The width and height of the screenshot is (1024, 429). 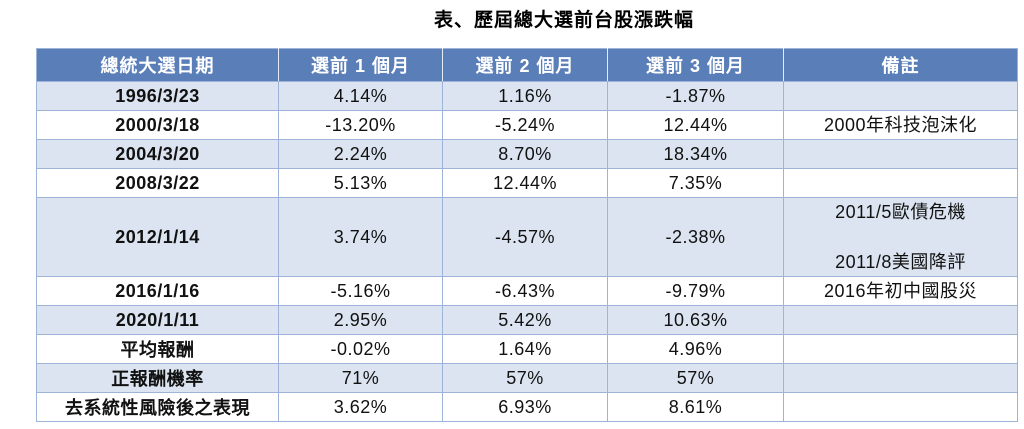 I want to click on table-row: 去系統性風險後之表現 3.62% 6.93% 8.61%, so click(x=527, y=407).